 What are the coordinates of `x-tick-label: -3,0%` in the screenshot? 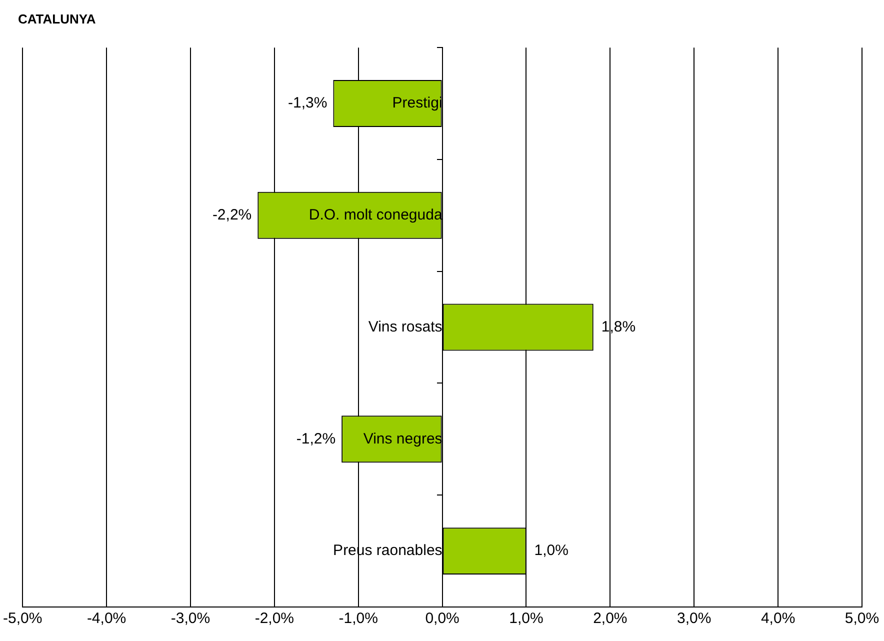 It's located at (190, 619).